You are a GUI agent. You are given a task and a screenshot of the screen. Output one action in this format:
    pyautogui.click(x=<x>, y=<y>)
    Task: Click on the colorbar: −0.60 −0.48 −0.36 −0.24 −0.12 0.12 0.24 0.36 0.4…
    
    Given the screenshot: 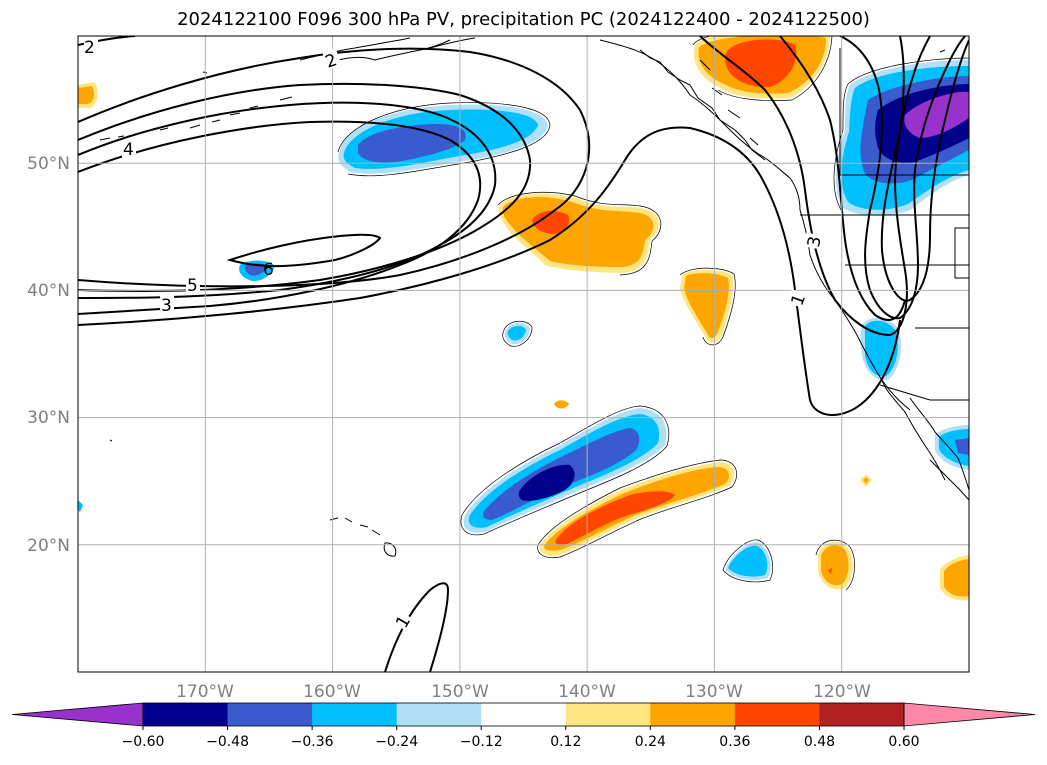 What is the action you would take?
    pyautogui.click(x=523, y=726)
    